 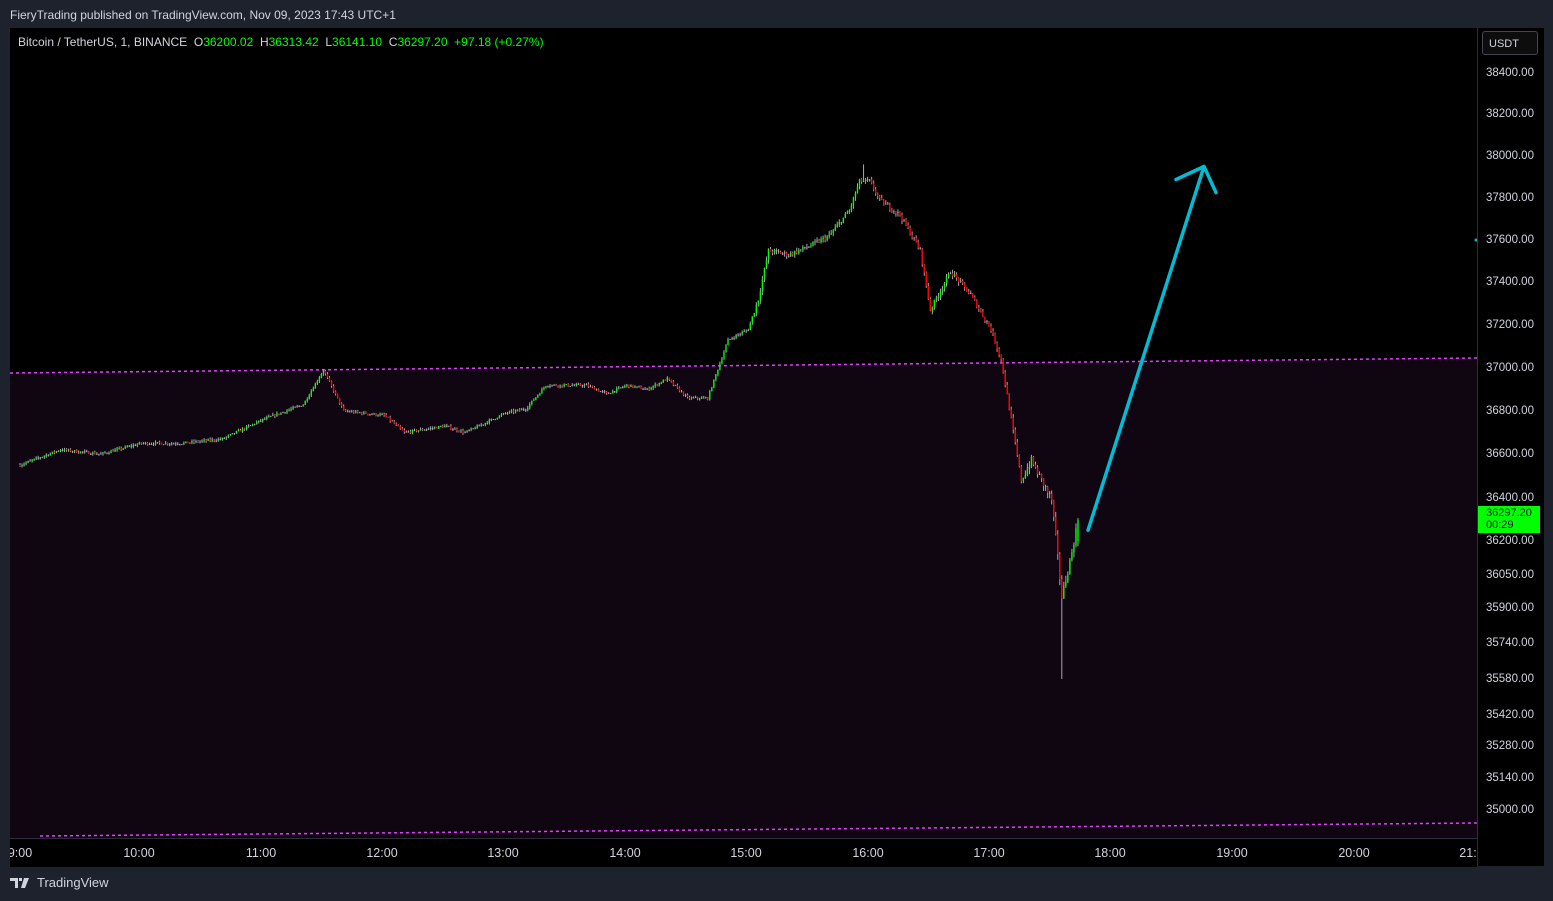 I want to click on price-tick: 36050.00, so click(x=1510, y=575).